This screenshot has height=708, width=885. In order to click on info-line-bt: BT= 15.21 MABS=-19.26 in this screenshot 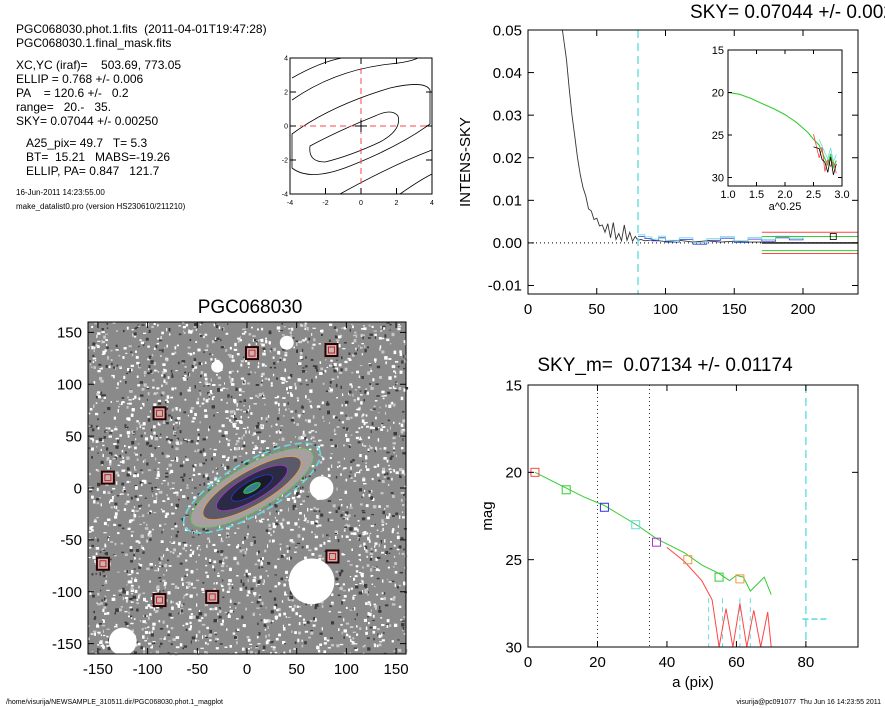, I will do `click(98, 157)`.